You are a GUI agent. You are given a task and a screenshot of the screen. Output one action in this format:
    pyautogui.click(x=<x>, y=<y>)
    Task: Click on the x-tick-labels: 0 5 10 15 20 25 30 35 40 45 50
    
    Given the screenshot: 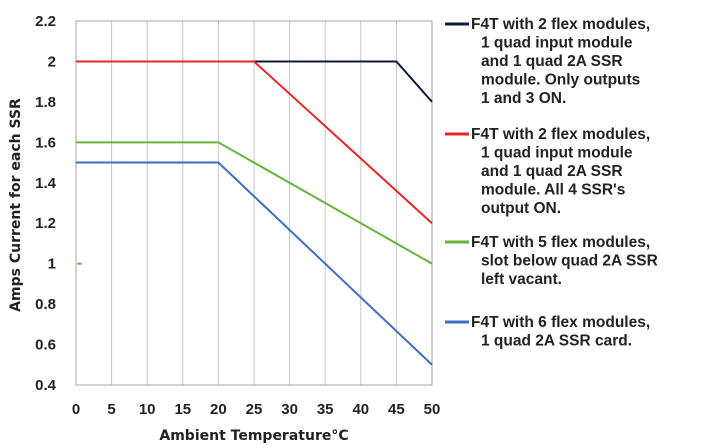 What is the action you would take?
    pyautogui.click(x=256, y=409)
    